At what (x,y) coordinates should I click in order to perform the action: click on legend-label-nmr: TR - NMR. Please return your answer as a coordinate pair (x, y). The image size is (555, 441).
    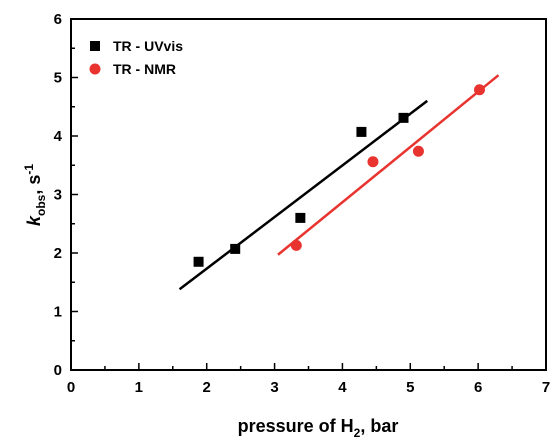
    Looking at the image, I should click on (144, 69).